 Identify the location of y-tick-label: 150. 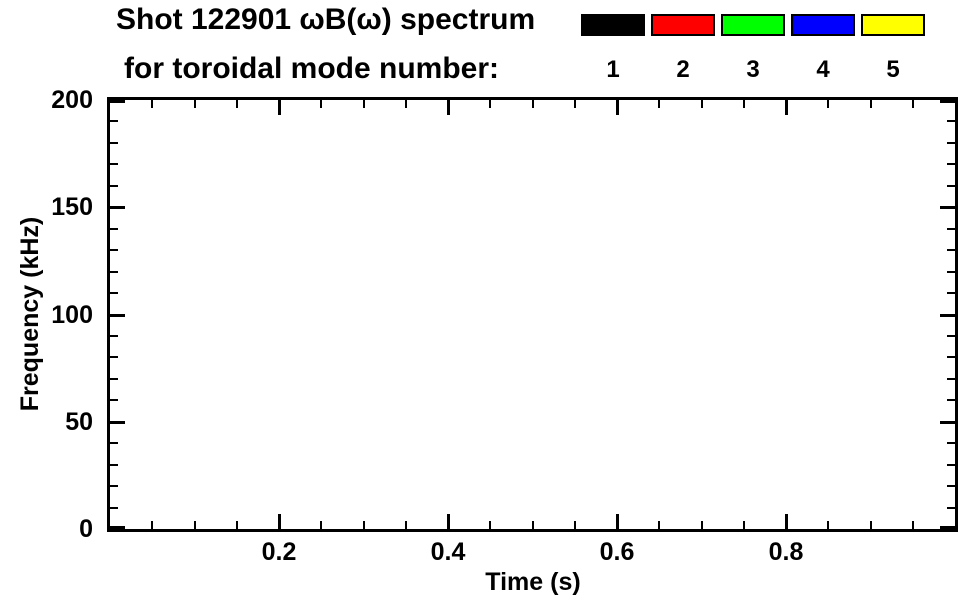
(72, 207).